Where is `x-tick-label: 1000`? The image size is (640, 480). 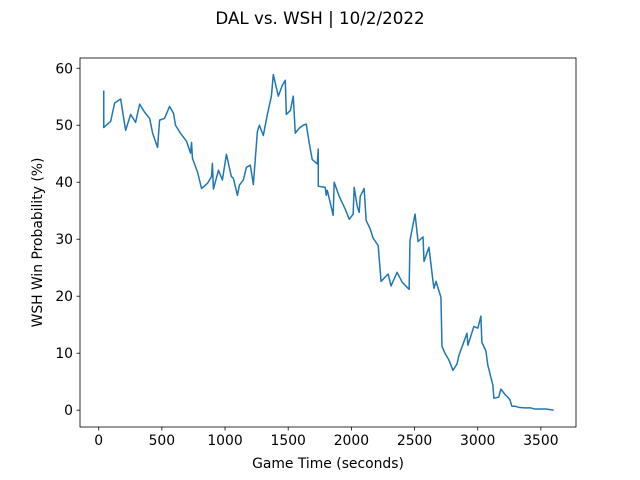 x-tick-label: 1000 is located at coordinates (224, 441).